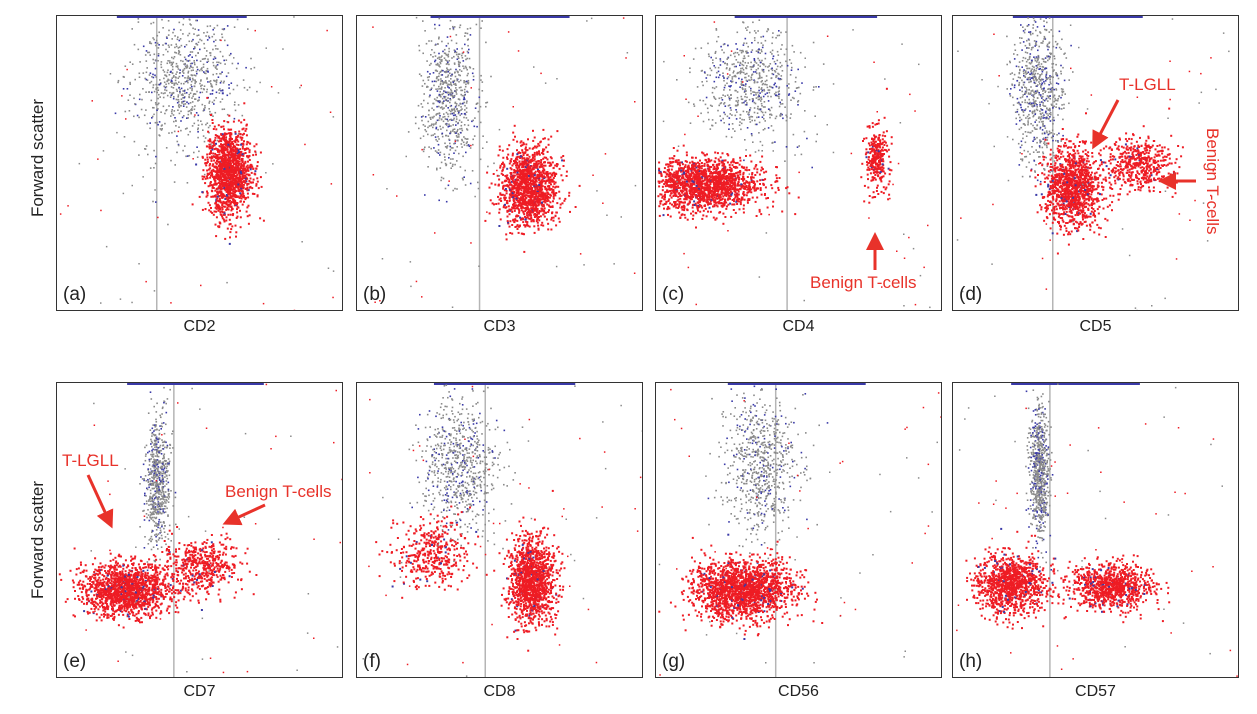  Describe the element at coordinates (75, 661) in the screenshot. I see `panel-label: (e)` at that location.